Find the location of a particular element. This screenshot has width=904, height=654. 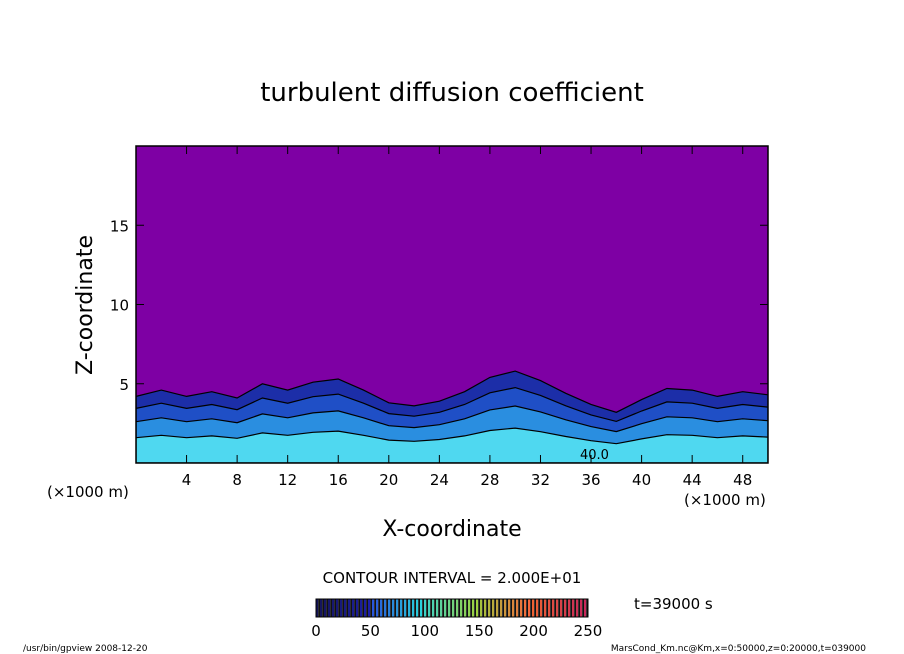

z-unit-label: (×1000 m) is located at coordinates (88, 492).